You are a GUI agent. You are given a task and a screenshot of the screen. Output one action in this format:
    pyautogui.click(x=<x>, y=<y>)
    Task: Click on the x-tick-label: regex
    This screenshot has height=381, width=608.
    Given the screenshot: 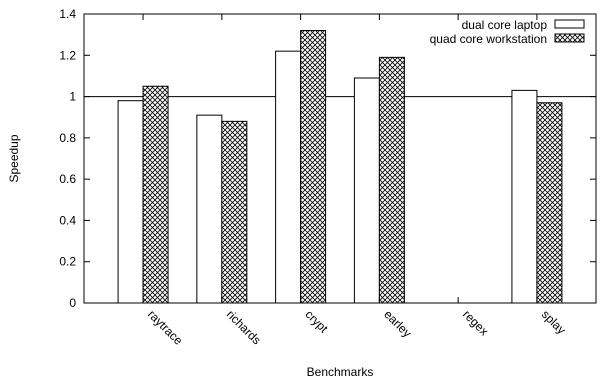 What is the action you would take?
    pyautogui.click(x=475, y=322)
    